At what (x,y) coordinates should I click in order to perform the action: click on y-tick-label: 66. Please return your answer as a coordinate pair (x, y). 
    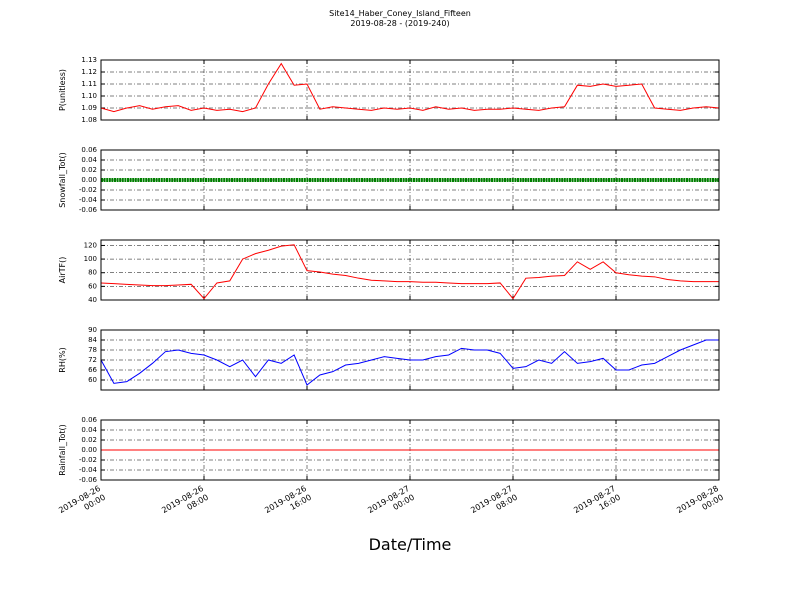
    Looking at the image, I should click on (92, 370).